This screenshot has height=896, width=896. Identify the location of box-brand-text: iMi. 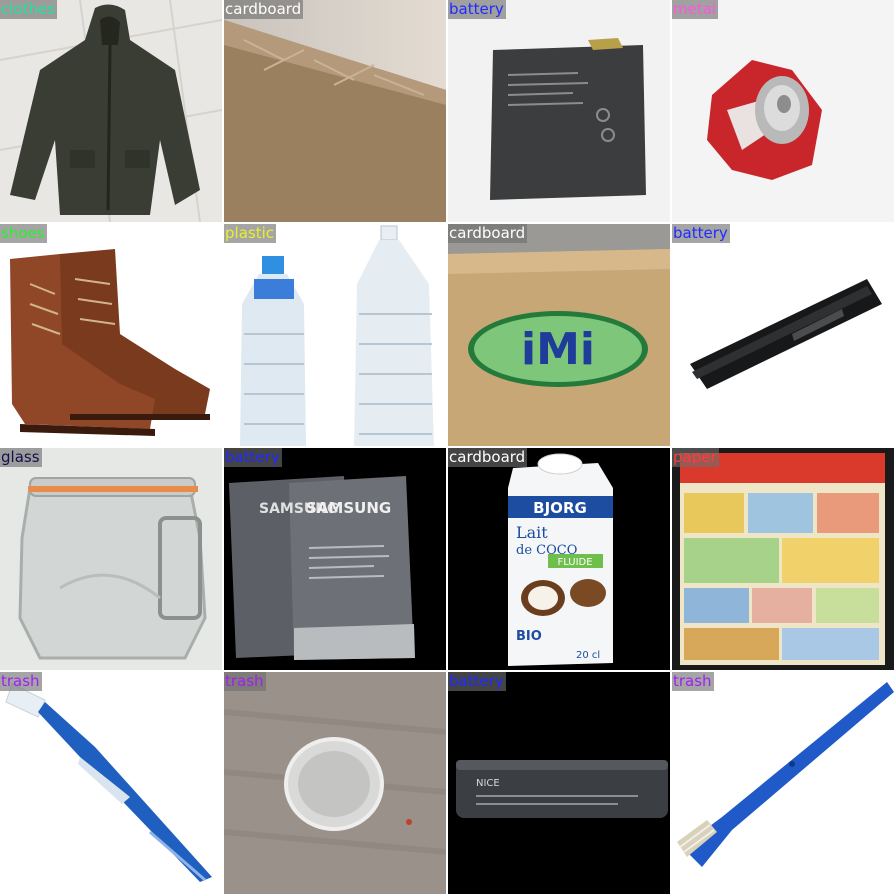
(558, 349).